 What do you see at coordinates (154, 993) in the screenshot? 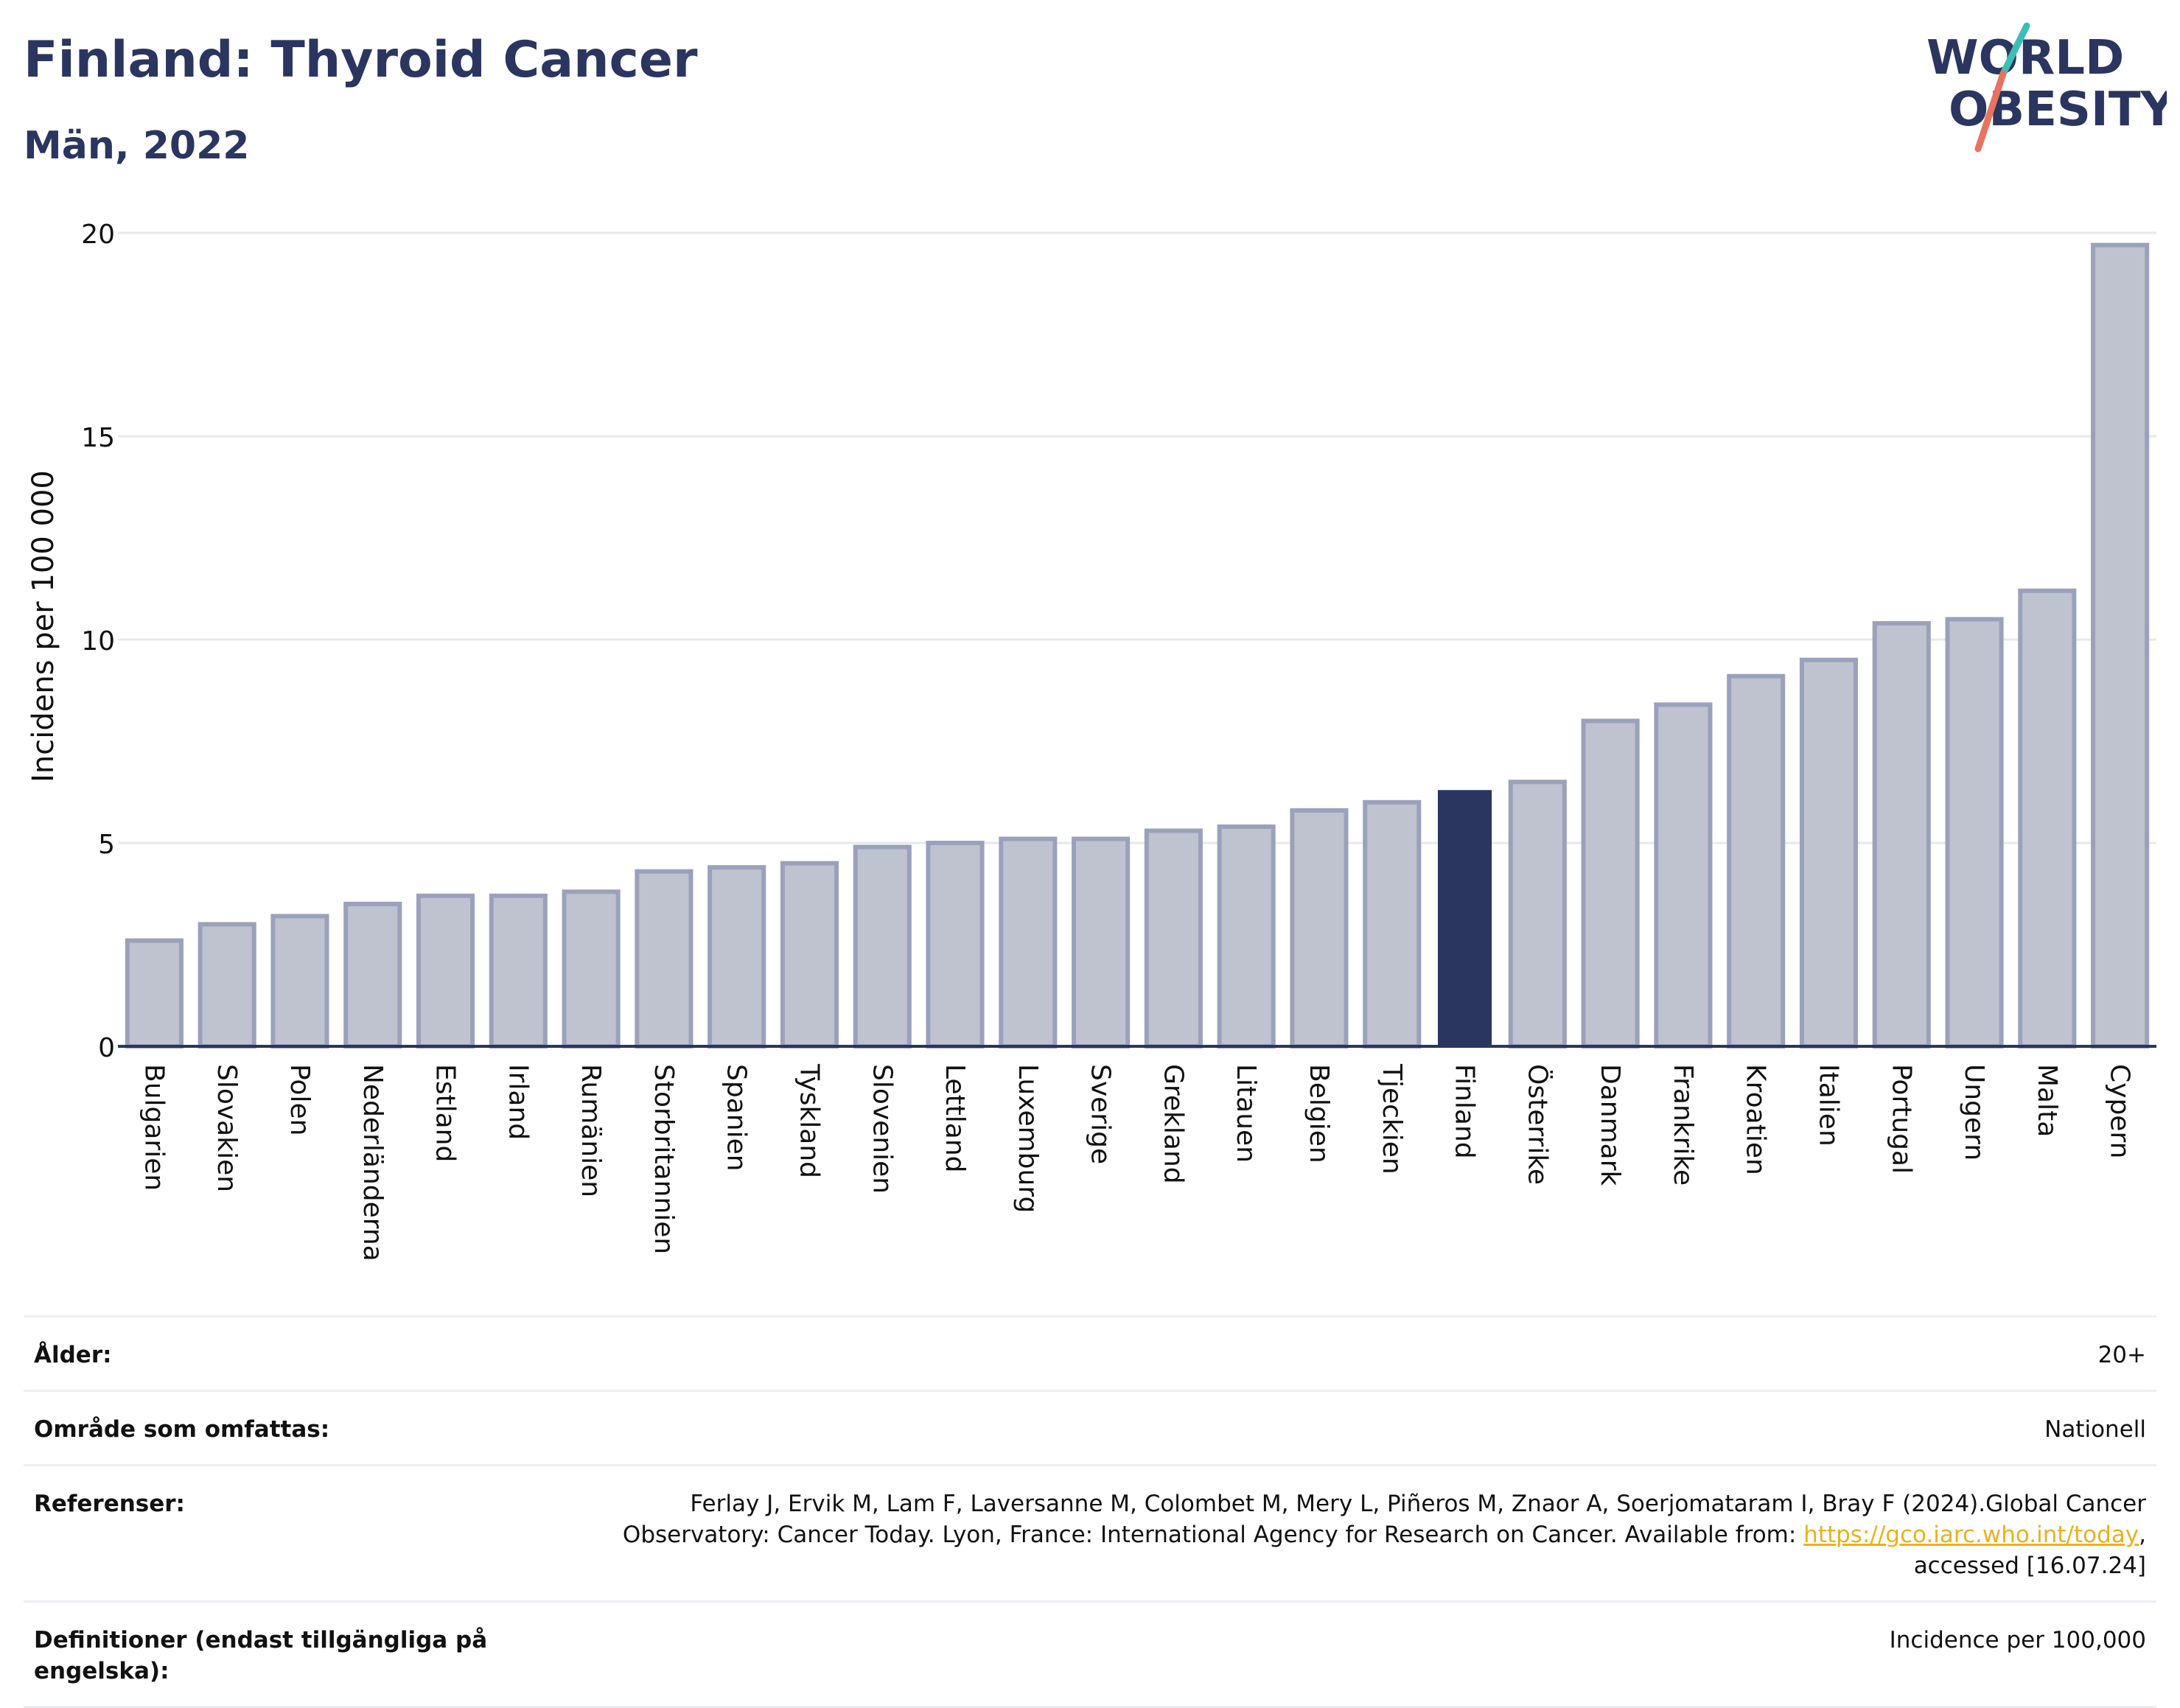
I see `bar-bulgarien` at bounding box center [154, 993].